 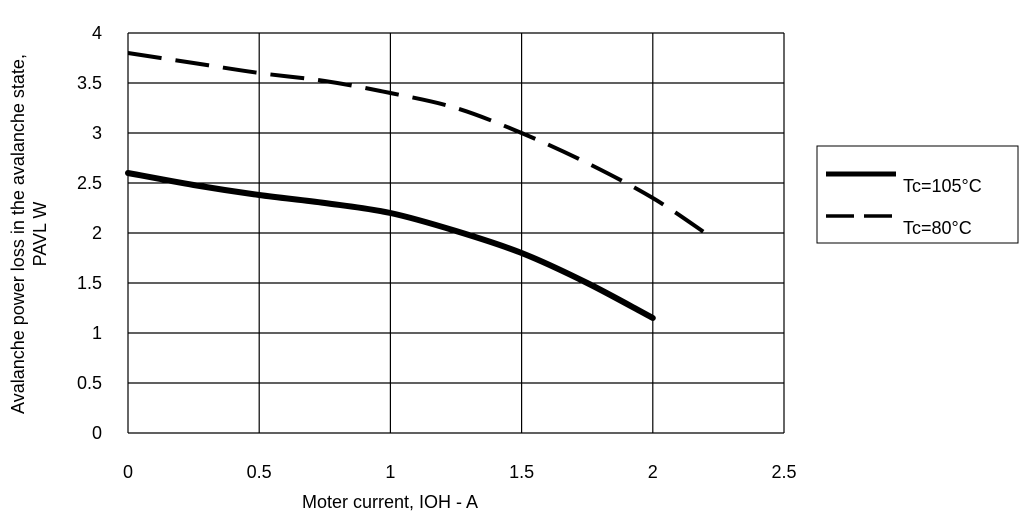 I want to click on x-tick-label: 1, so click(x=390, y=472).